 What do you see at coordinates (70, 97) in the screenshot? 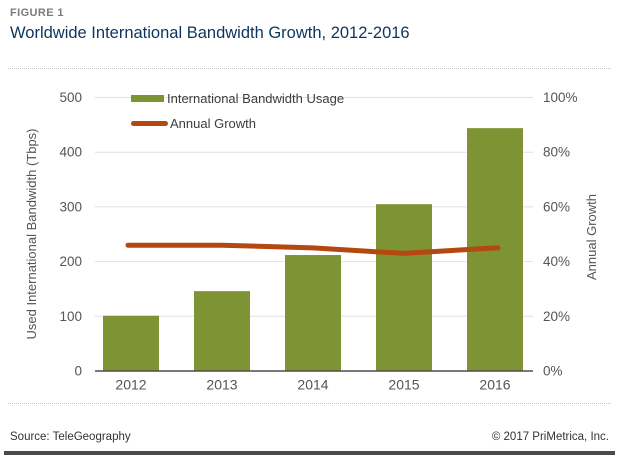
I see `left-axis-tick-label: 500` at bounding box center [70, 97].